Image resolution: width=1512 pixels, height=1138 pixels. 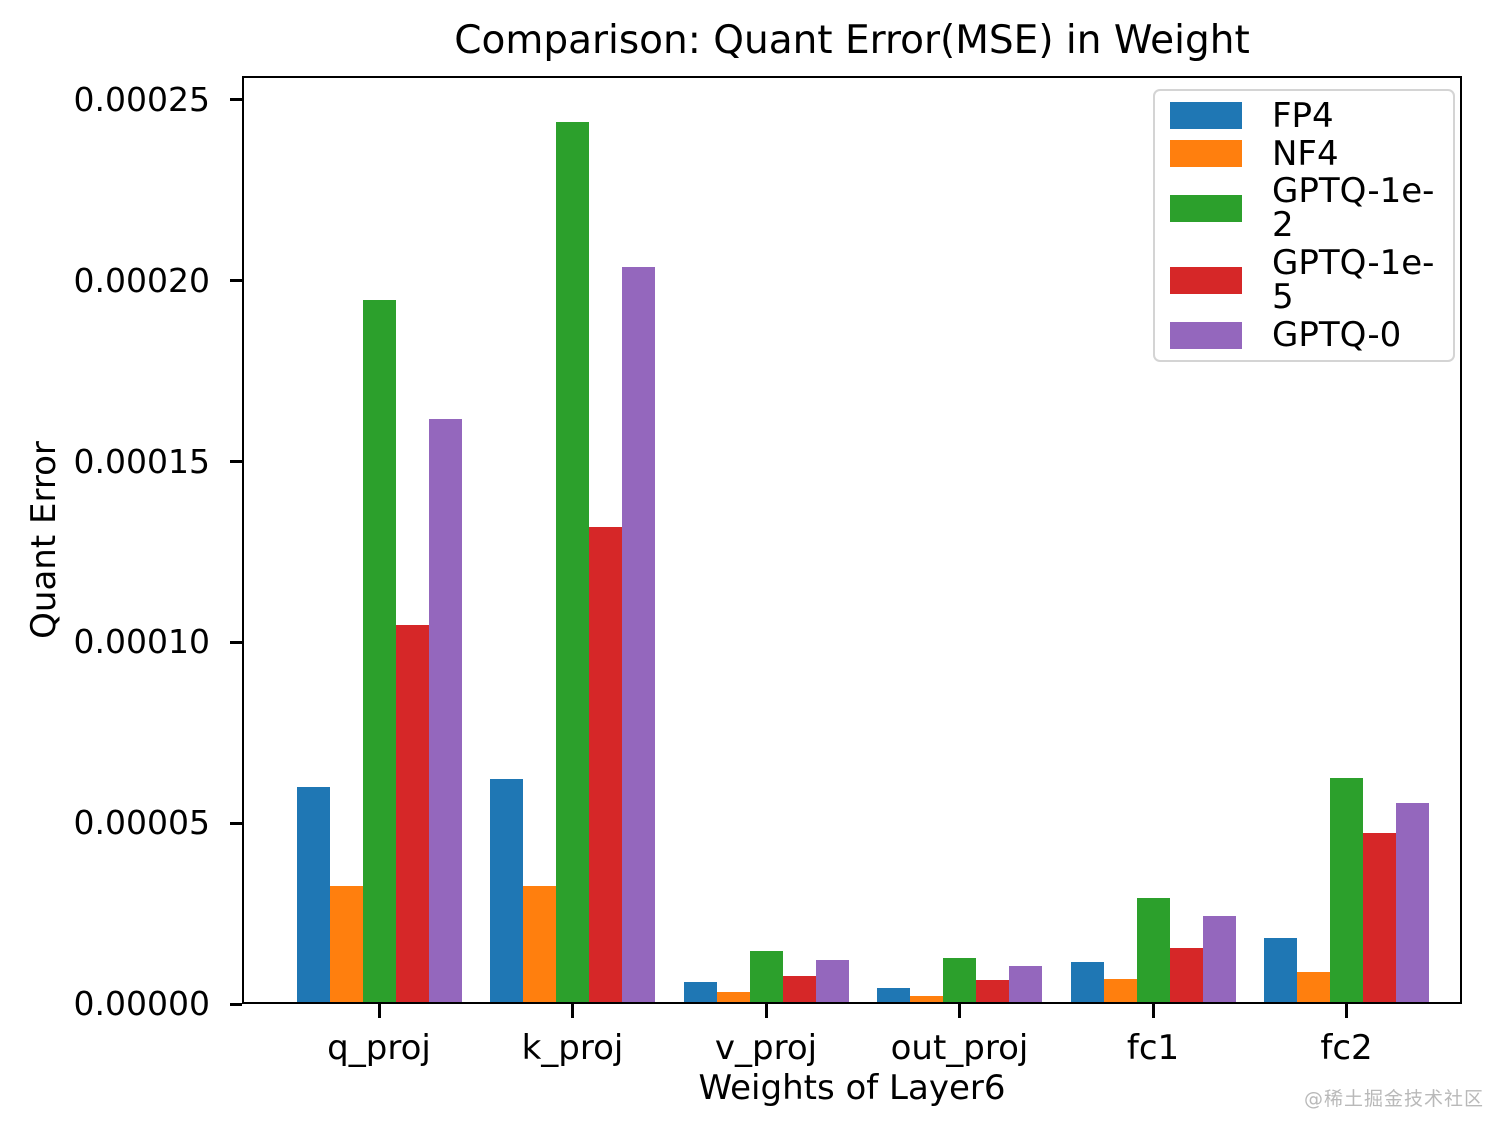 I want to click on watermark: @稀土掘金技术社区, so click(x=1393, y=1099).